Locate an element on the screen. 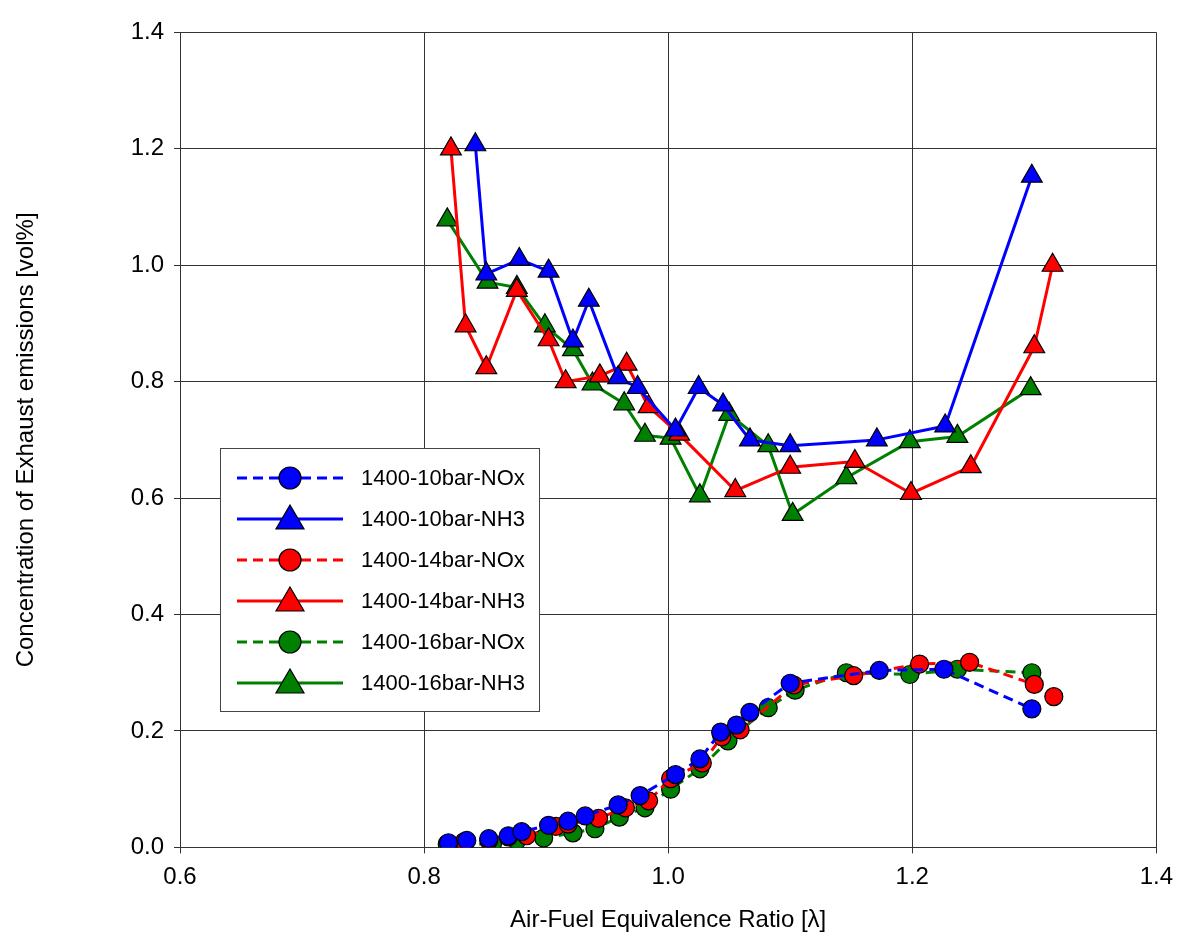 The image size is (1191, 947). y-tick-label: 1.4 is located at coordinates (147, 31).